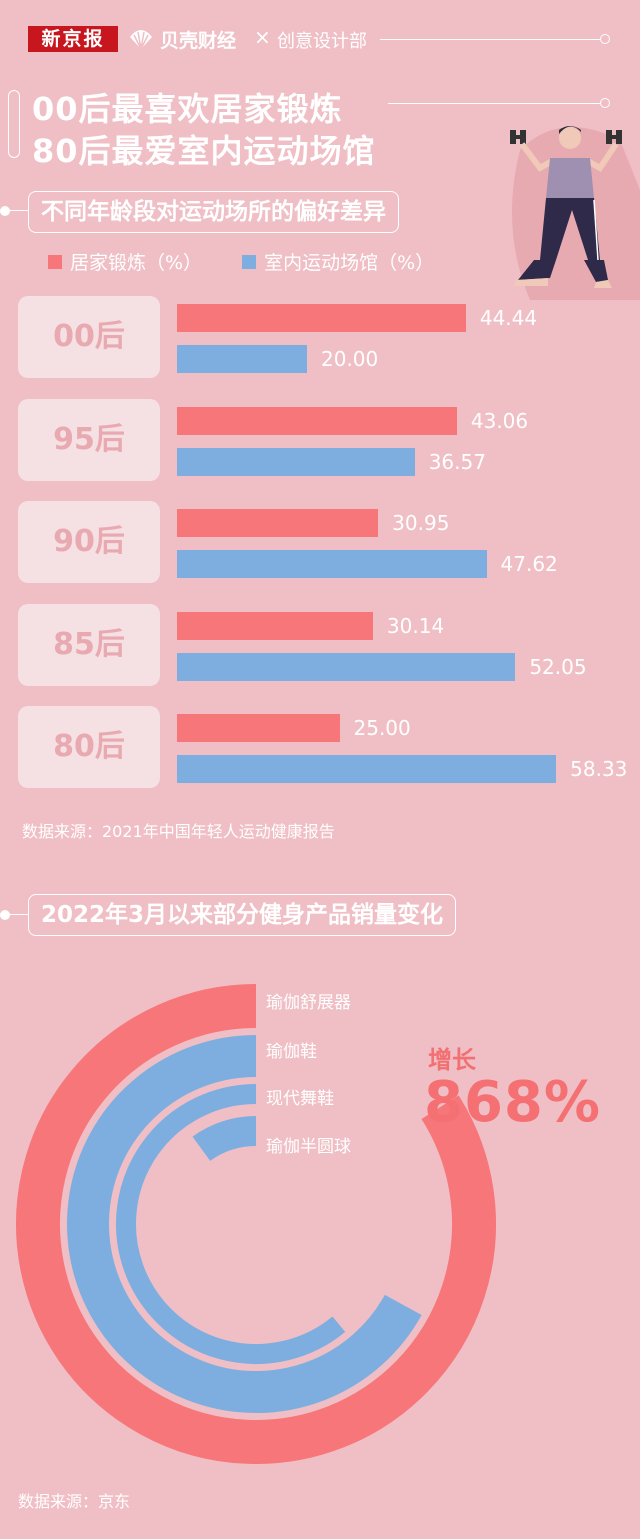 The height and width of the screenshot is (1539, 640). Describe the element at coordinates (415, 625) in the screenshot. I see `bar-value-label: 30.14` at that location.